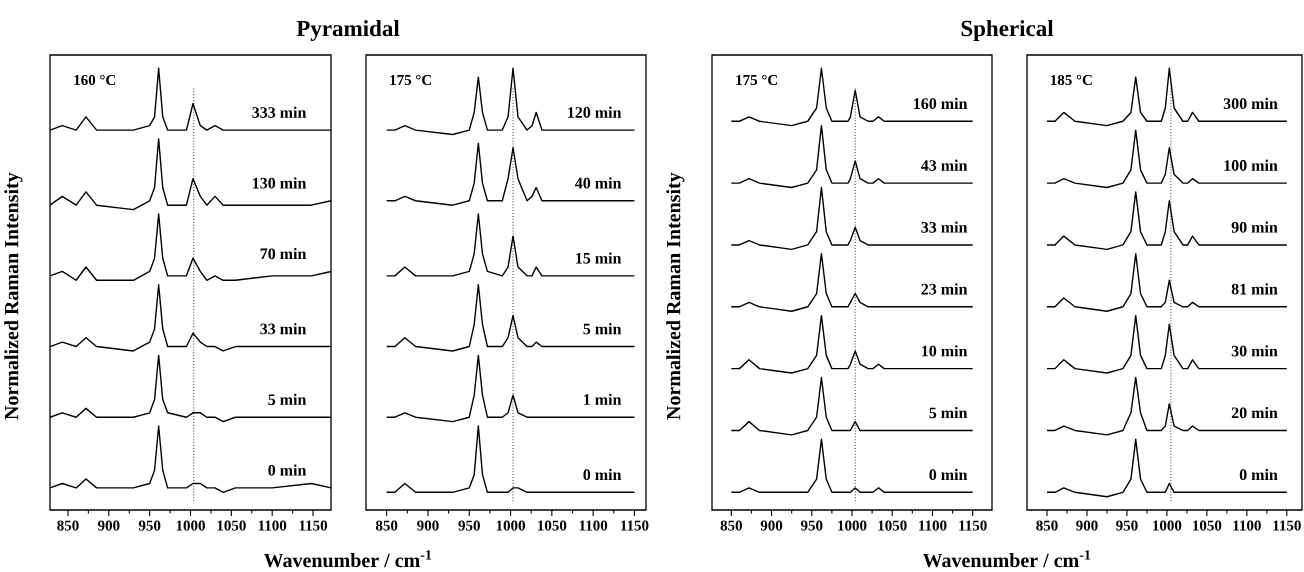 Image resolution: width=1304 pixels, height=572 pixels. I want to click on series-label: 100 min, so click(1251, 165).